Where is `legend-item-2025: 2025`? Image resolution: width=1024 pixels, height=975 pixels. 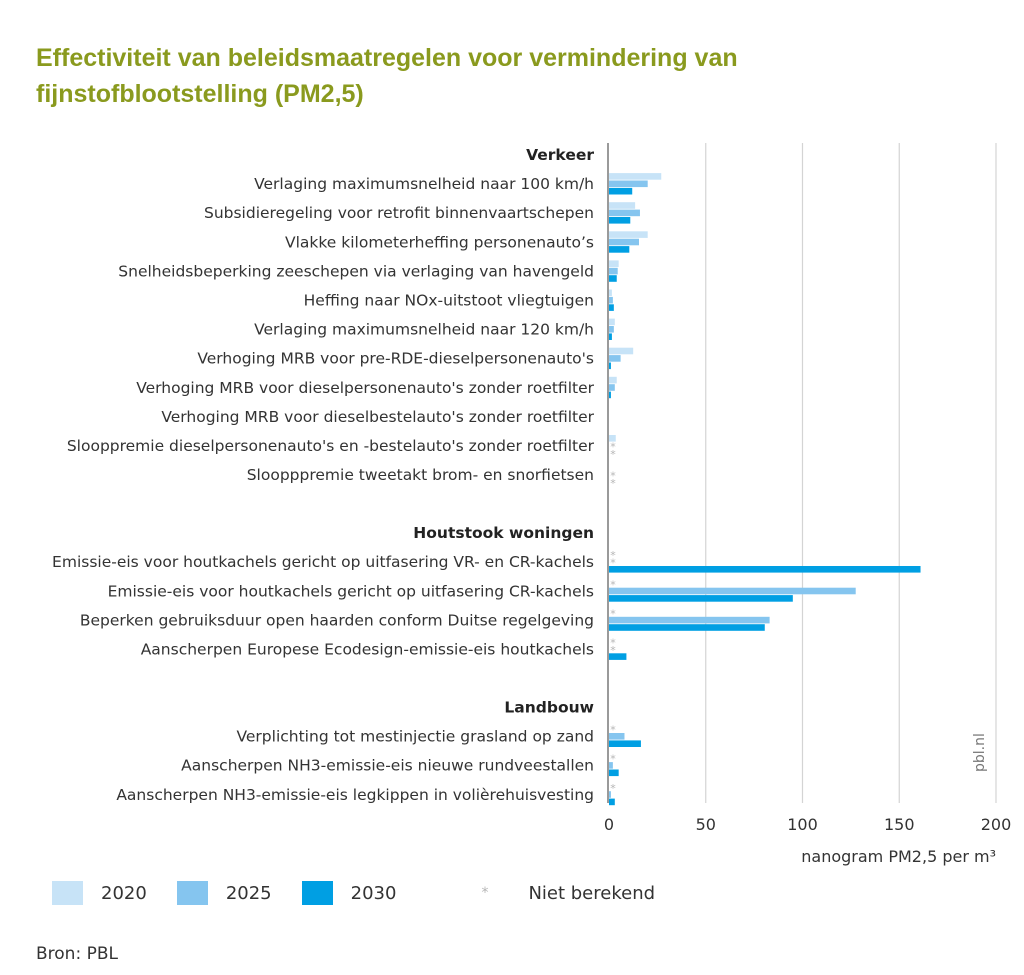 legend-item-2025: 2025 is located at coordinates (224, 893).